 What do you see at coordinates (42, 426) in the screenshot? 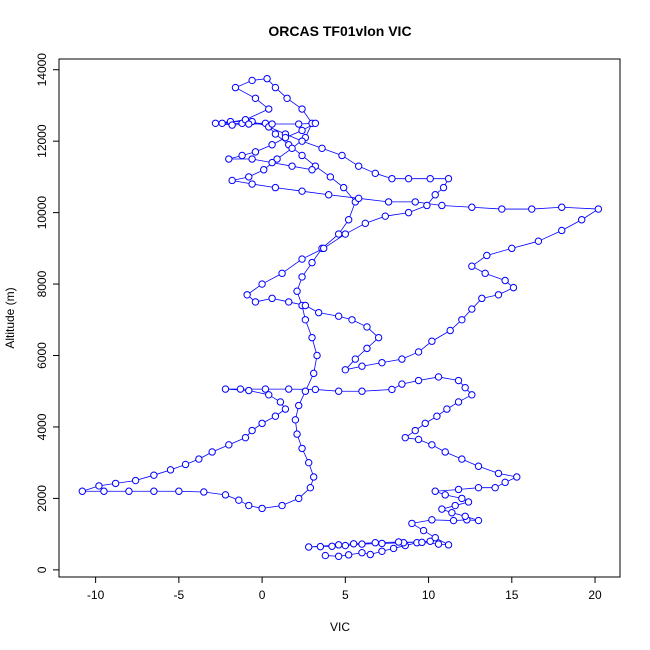
I see `y-tick-label: 4000` at bounding box center [42, 426].